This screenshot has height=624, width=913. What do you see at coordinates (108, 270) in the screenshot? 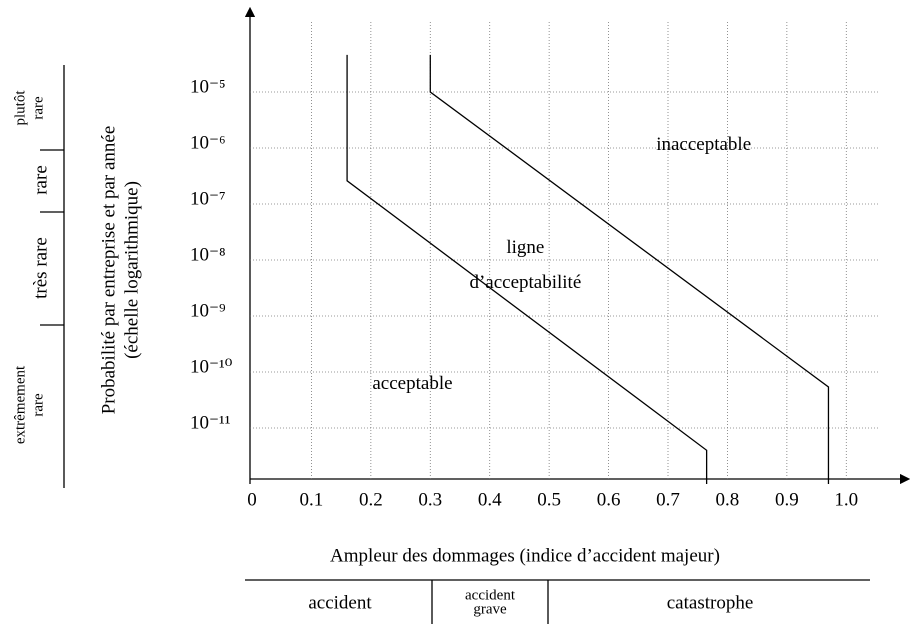
I see `y-axis-label: Probabilité par entreprise et par année` at bounding box center [108, 270].